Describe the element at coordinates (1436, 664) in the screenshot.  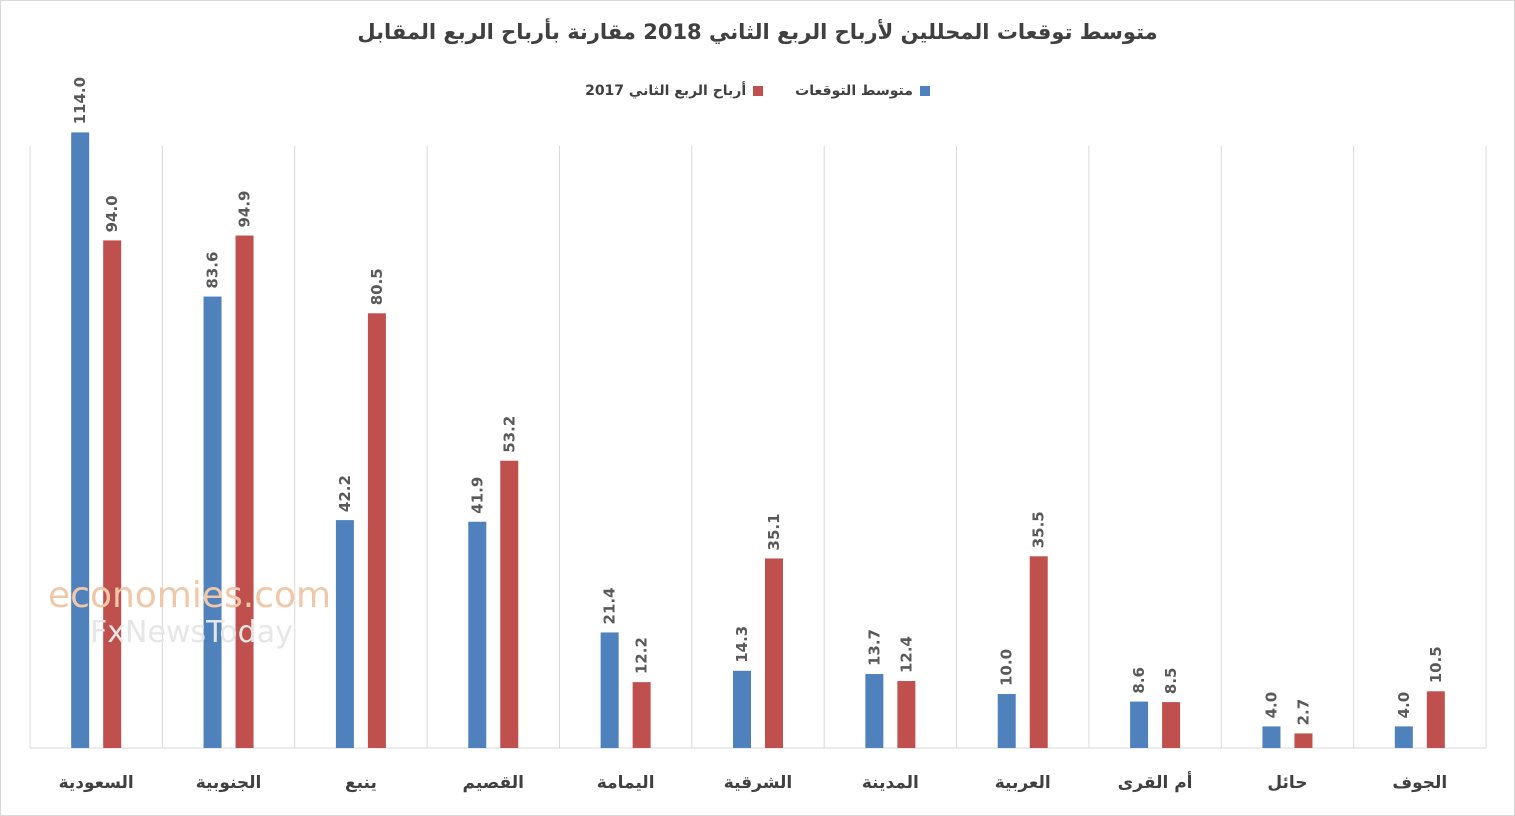
I see `data-label-2017: 10.5` at that location.